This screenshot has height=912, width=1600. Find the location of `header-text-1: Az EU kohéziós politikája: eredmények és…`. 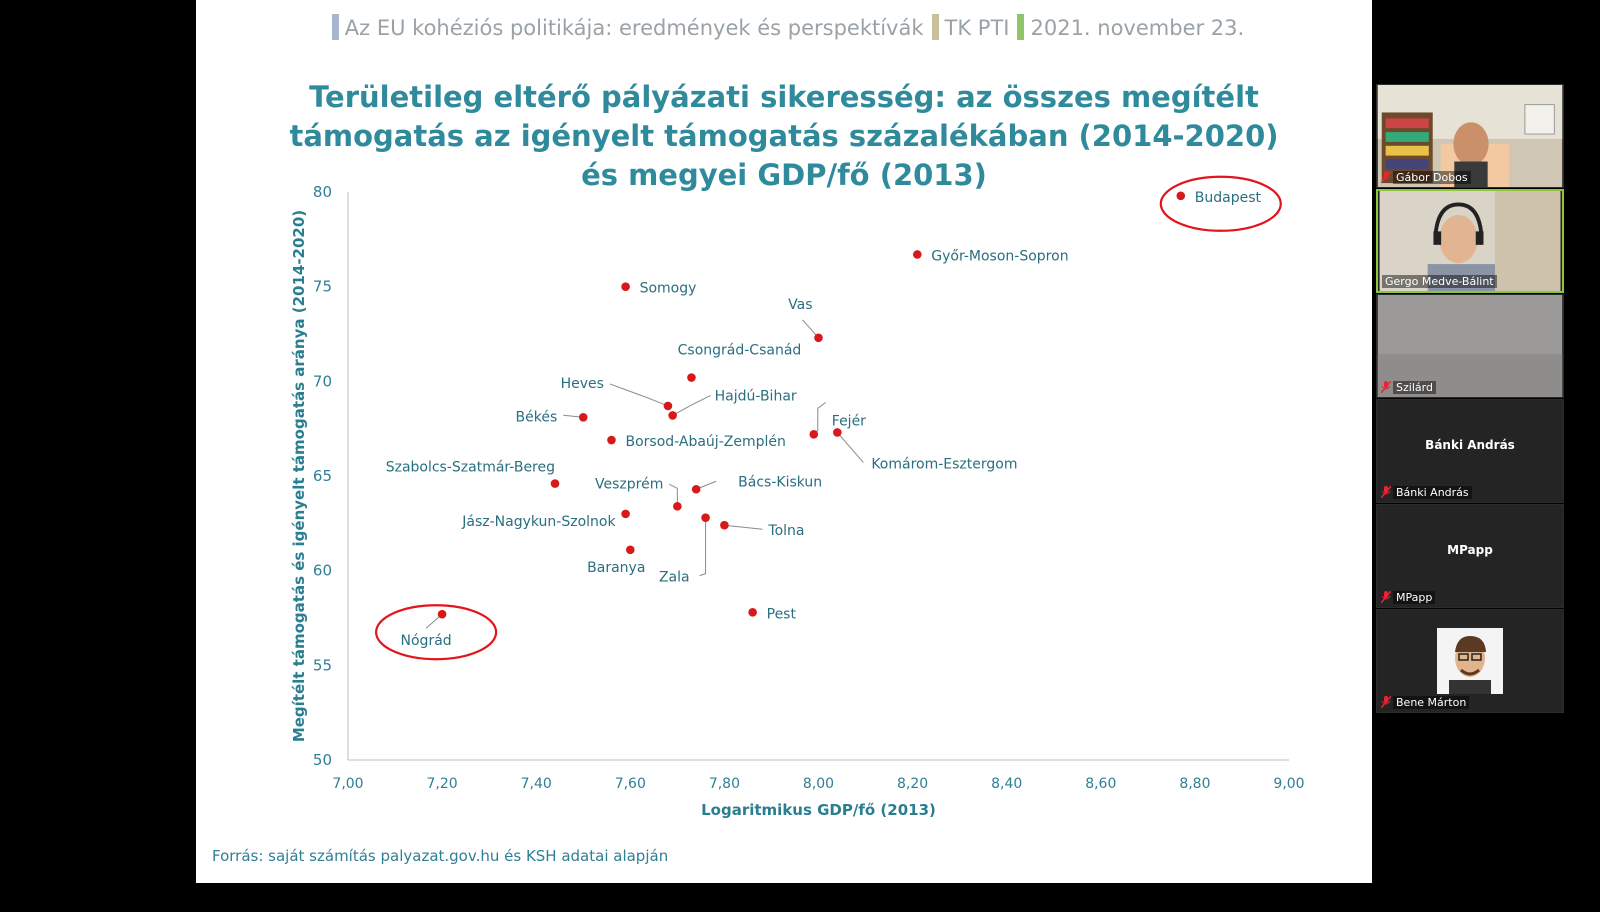

header-text-1: Az EU kohéziós politikája: eredmények és… is located at coordinates (634, 28).